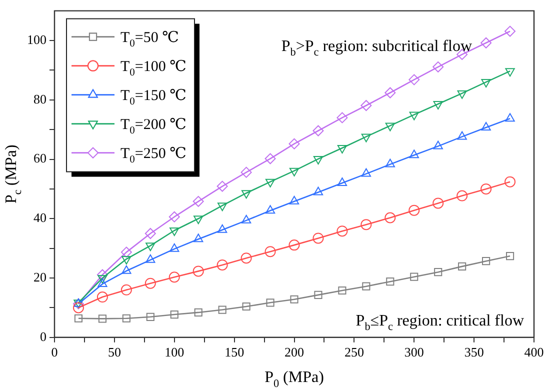 The width and height of the screenshot is (550, 390). What do you see at coordinates (54, 352) in the screenshot?
I see `x-tick-label: 0` at bounding box center [54, 352].